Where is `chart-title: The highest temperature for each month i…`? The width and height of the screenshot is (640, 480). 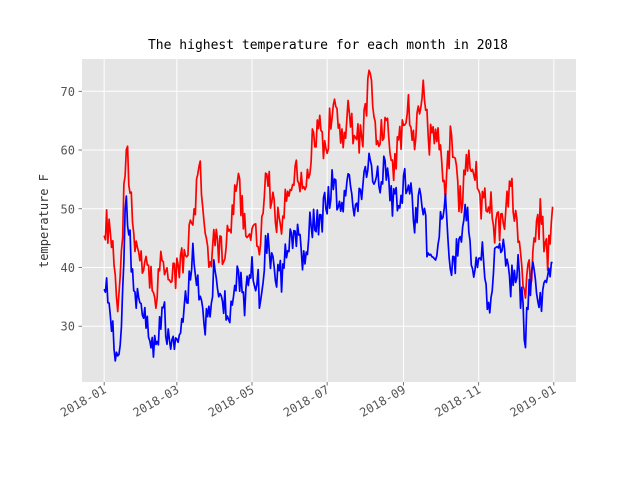
chart-title: The highest temperature for each month i… is located at coordinates (328, 45).